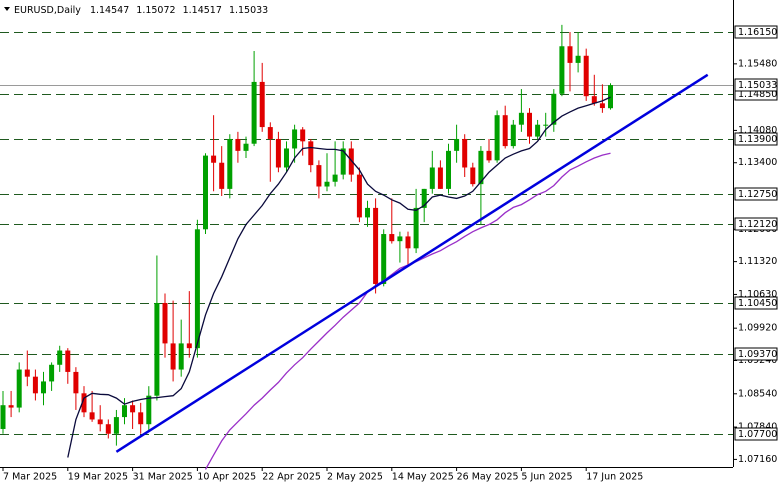 This screenshot has height=485, width=780. I want to click on x-tick-label: 14 May 2025, so click(423, 477).